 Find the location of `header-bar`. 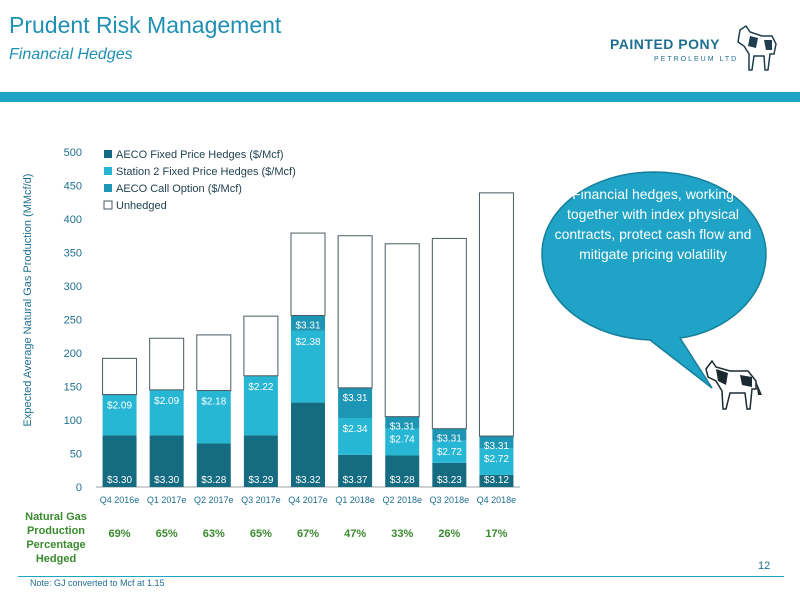

header-bar is located at coordinates (400, 97).